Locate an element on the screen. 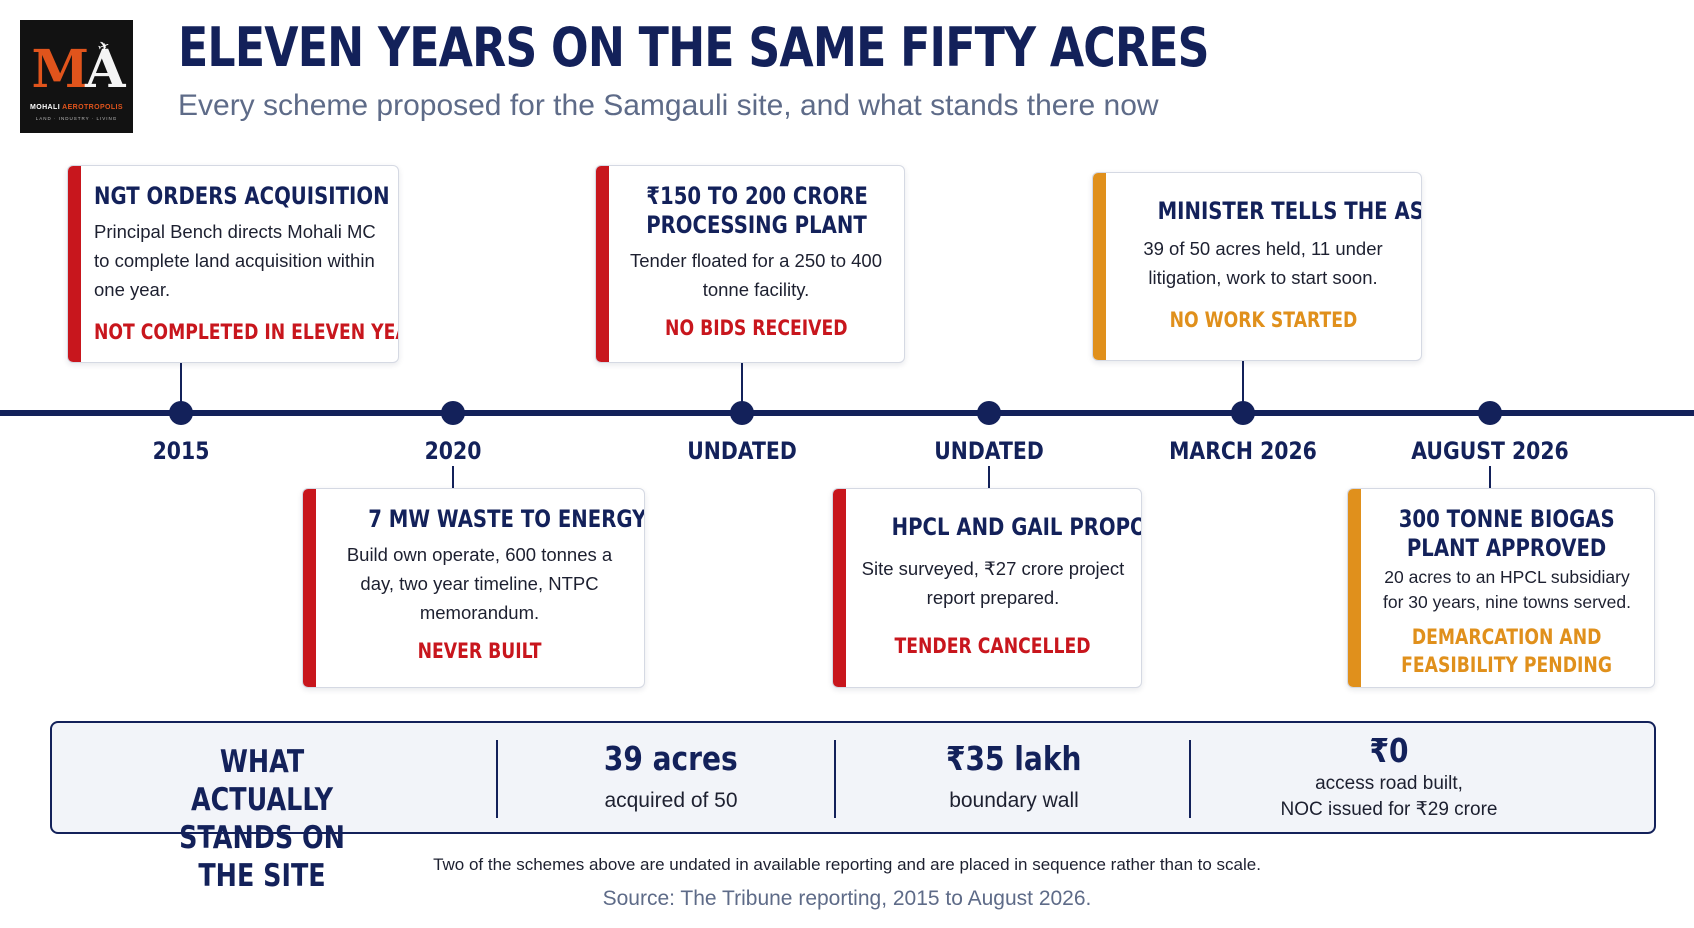 The height and width of the screenshot is (928, 1694). stat-boundary-wall: ₹35 lakh boundary wall is located at coordinates (1014, 776).